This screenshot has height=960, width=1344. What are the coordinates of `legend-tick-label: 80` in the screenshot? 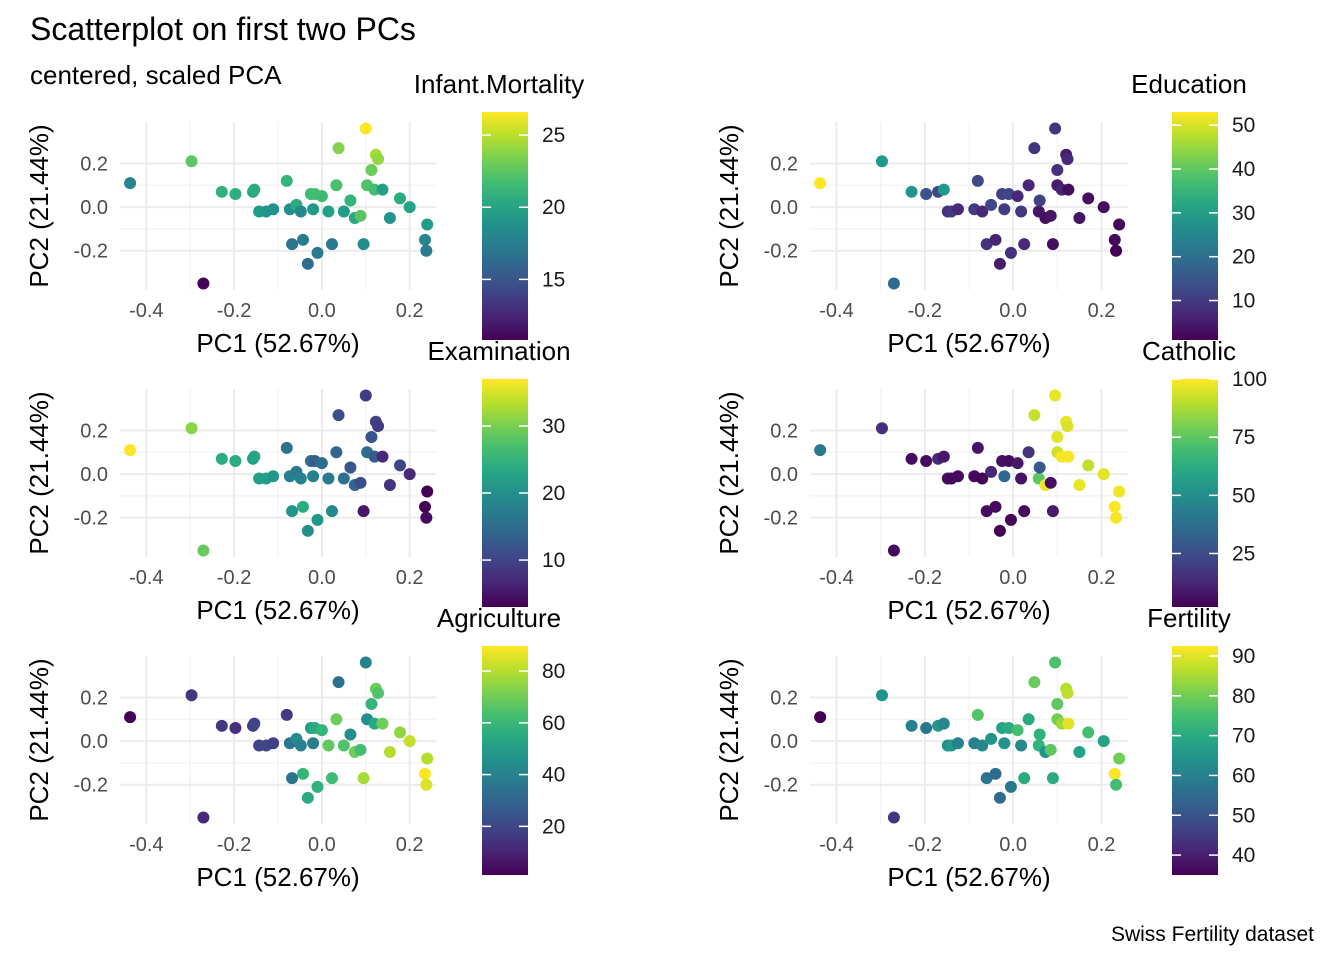 It's located at (553, 671).